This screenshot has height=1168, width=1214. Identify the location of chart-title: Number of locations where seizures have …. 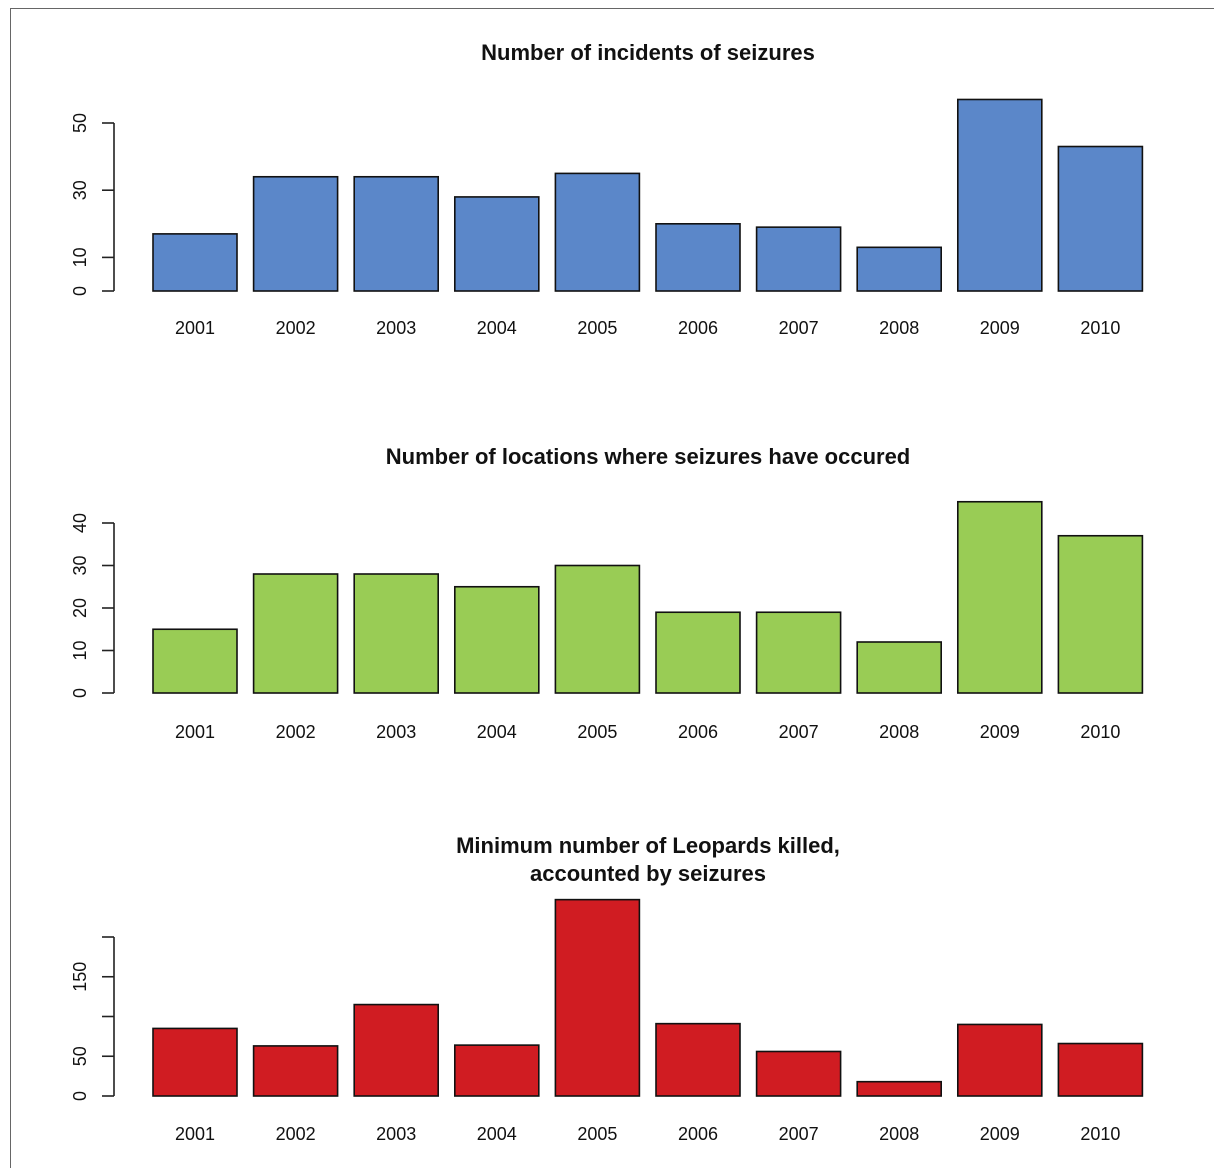
(648, 456).